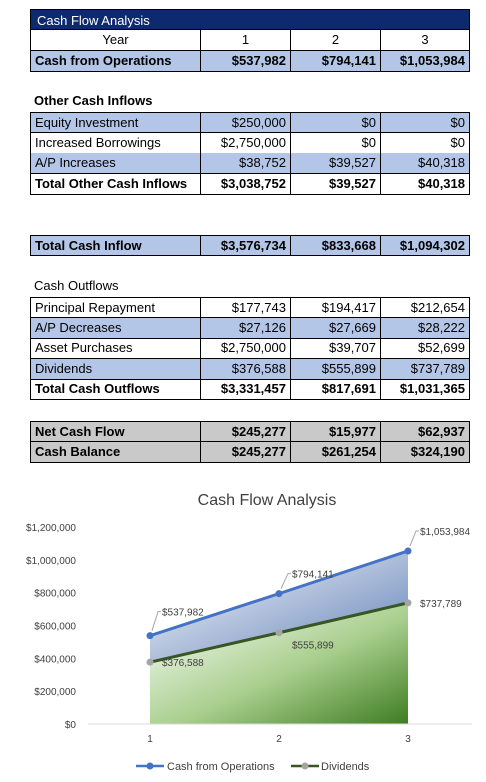 The height and width of the screenshot is (782, 486). I want to click on cell-y3: $212,654, so click(425, 307).